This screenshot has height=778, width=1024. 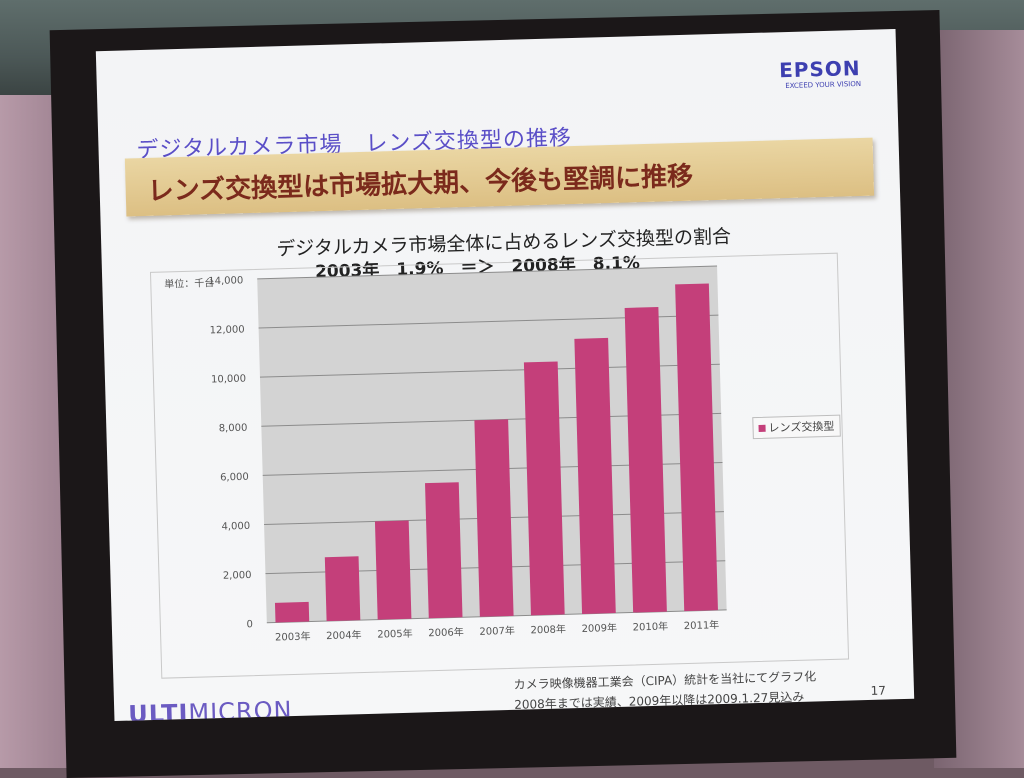 I want to click on x-tick-label: 2010年, so click(x=651, y=627).